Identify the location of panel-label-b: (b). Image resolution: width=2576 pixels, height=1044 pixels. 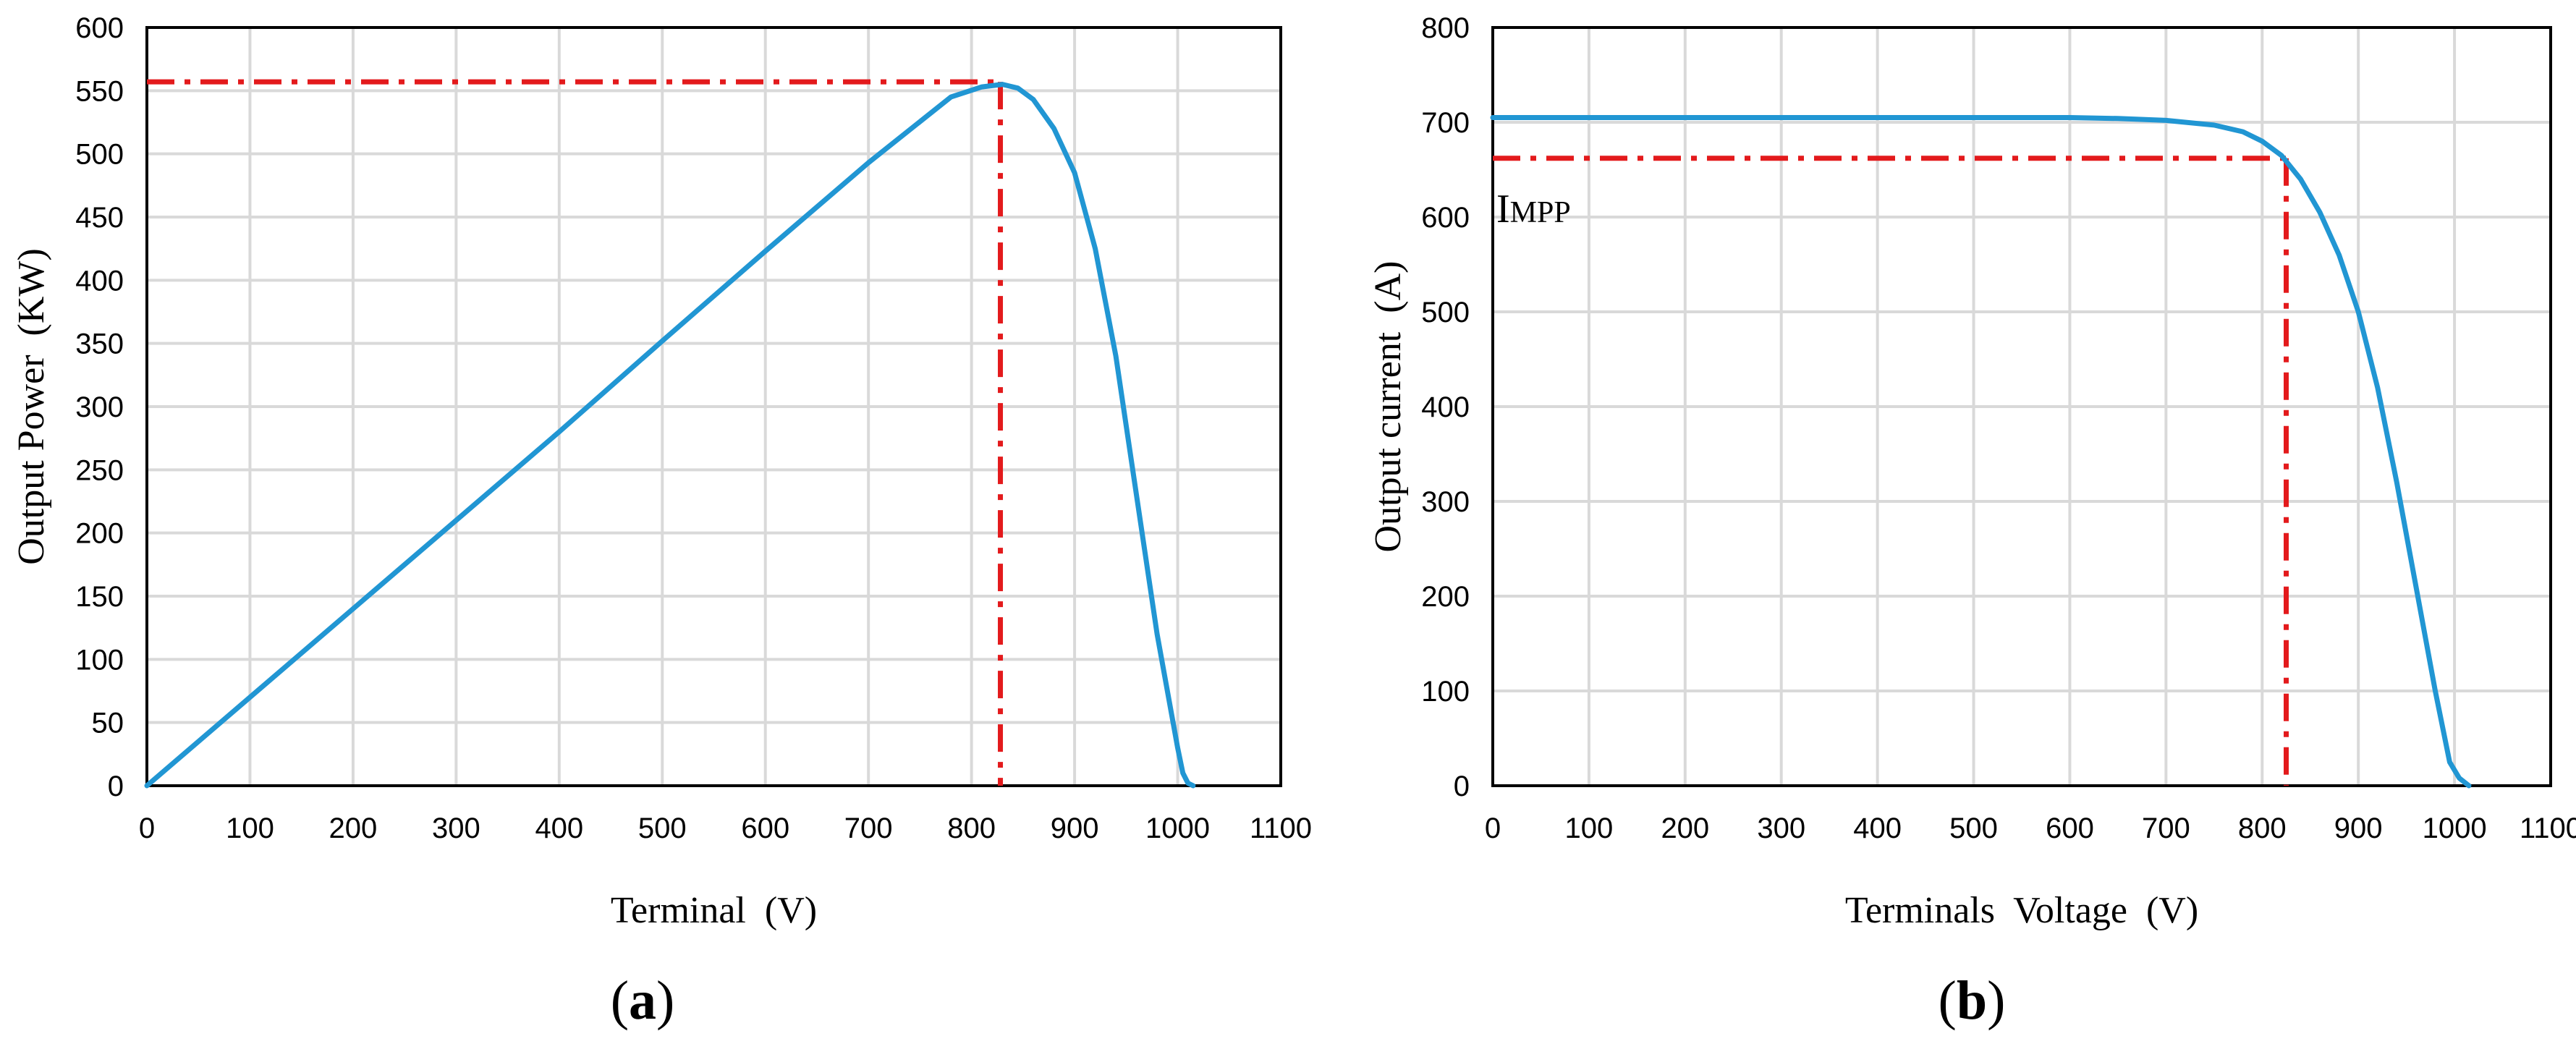
(1972, 1000).